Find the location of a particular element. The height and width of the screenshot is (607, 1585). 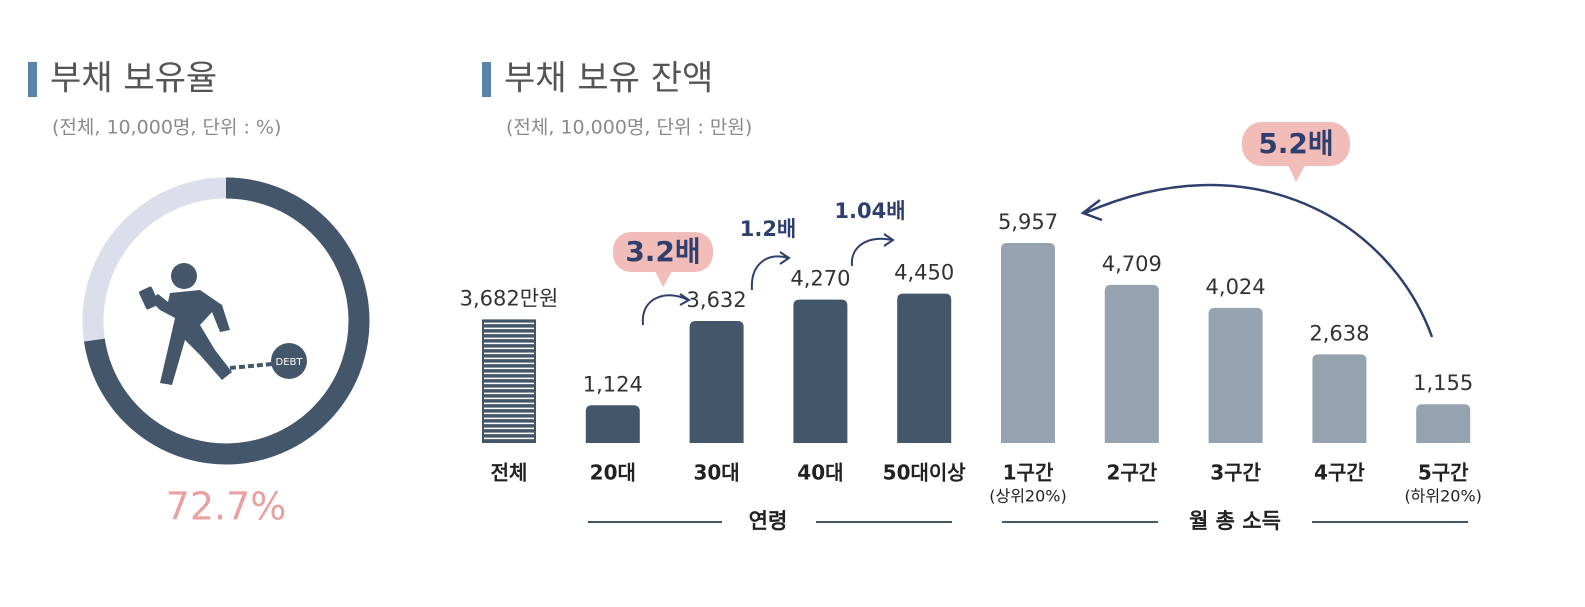

x-tick-sublabel: (상위20%) is located at coordinates (1028, 496).